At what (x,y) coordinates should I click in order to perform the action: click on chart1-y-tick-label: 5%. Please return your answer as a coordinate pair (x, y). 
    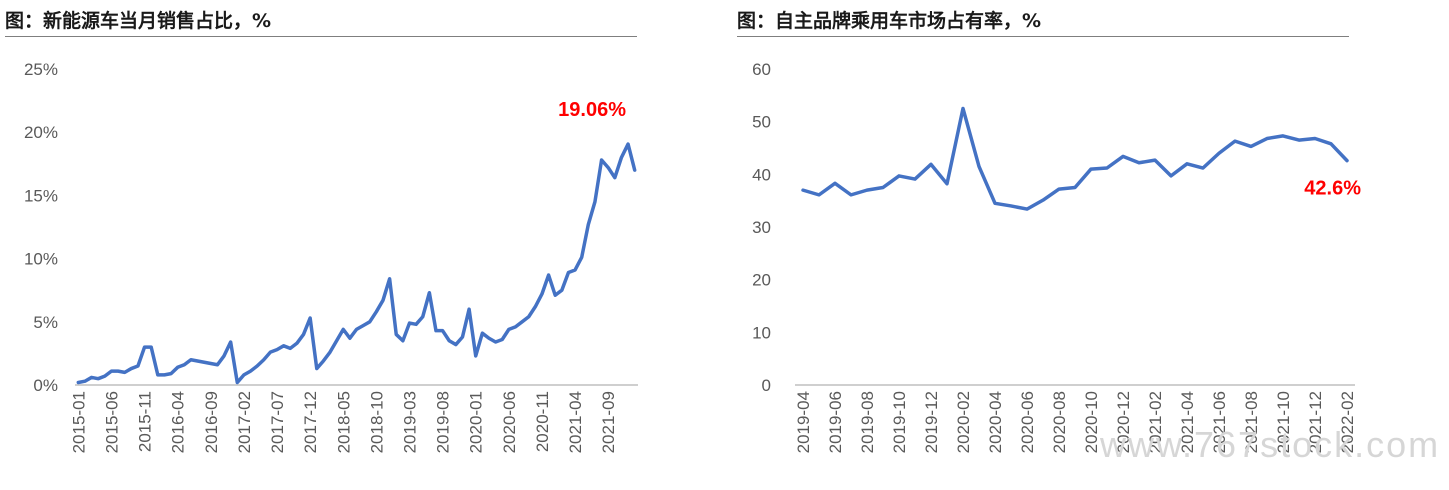
    Looking at the image, I should click on (45, 322).